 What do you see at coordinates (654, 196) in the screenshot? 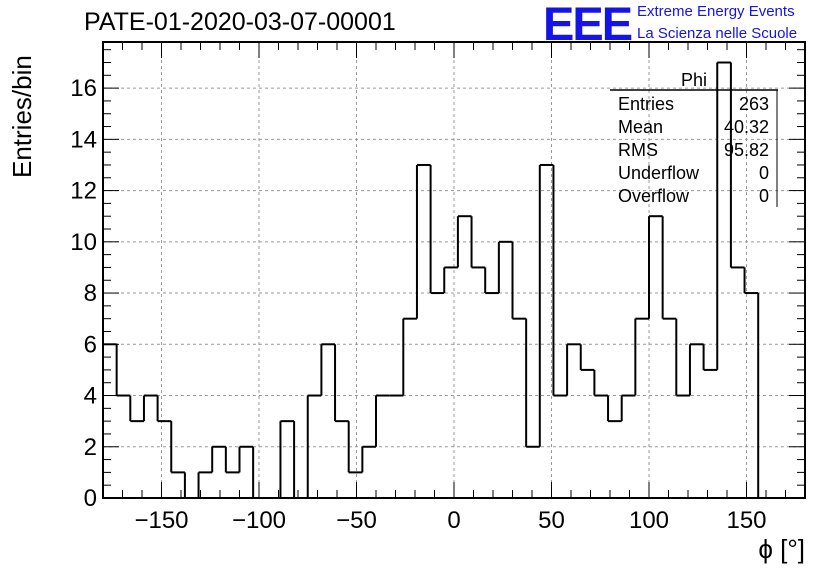
I see `stats-label: Overflow` at bounding box center [654, 196].